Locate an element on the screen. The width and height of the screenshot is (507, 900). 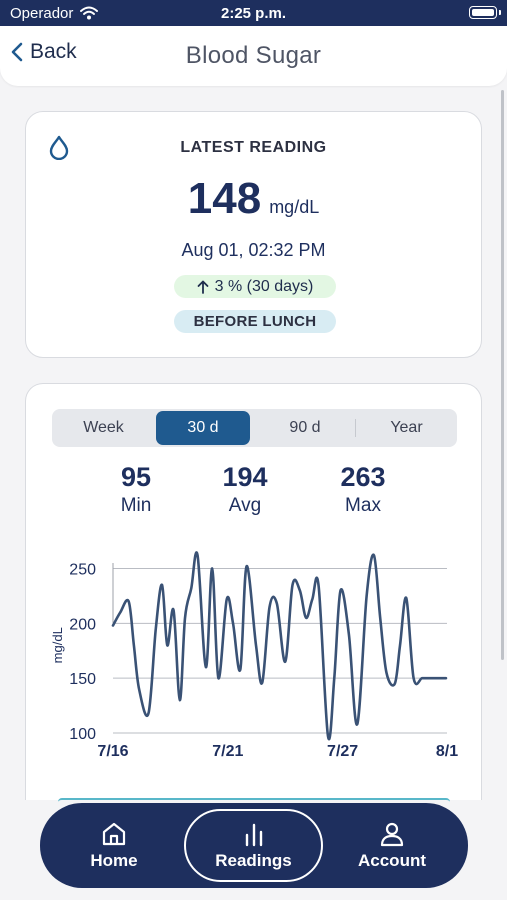
back-button: Back is located at coordinates (43, 52).